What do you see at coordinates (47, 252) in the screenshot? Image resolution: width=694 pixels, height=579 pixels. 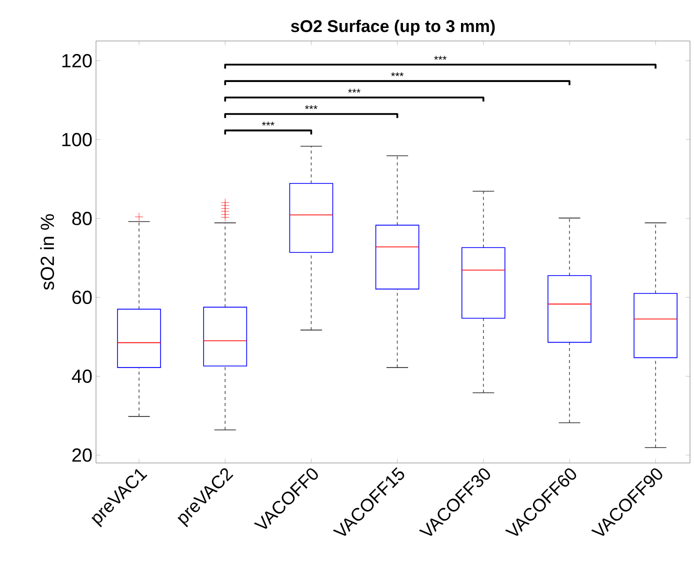 I see `y-axis-title: sO2 in %` at bounding box center [47, 252].